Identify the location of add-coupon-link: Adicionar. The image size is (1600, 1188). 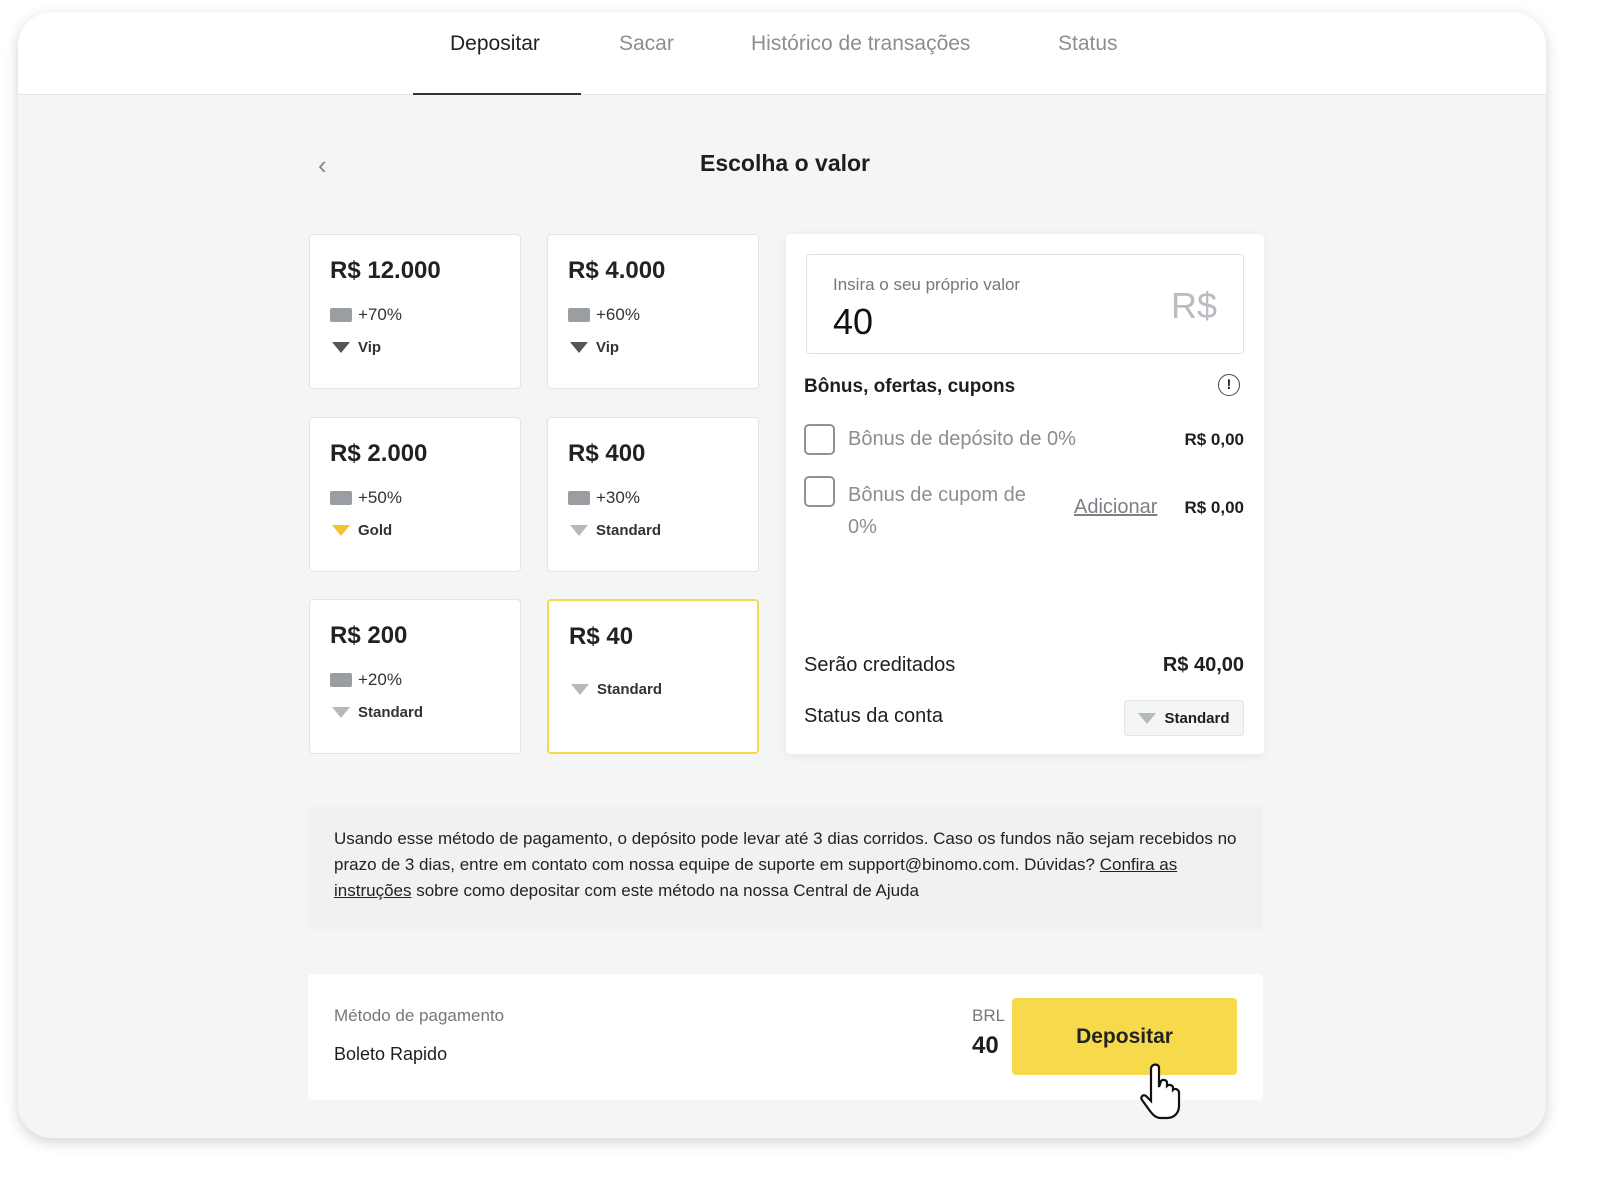
(1116, 507).